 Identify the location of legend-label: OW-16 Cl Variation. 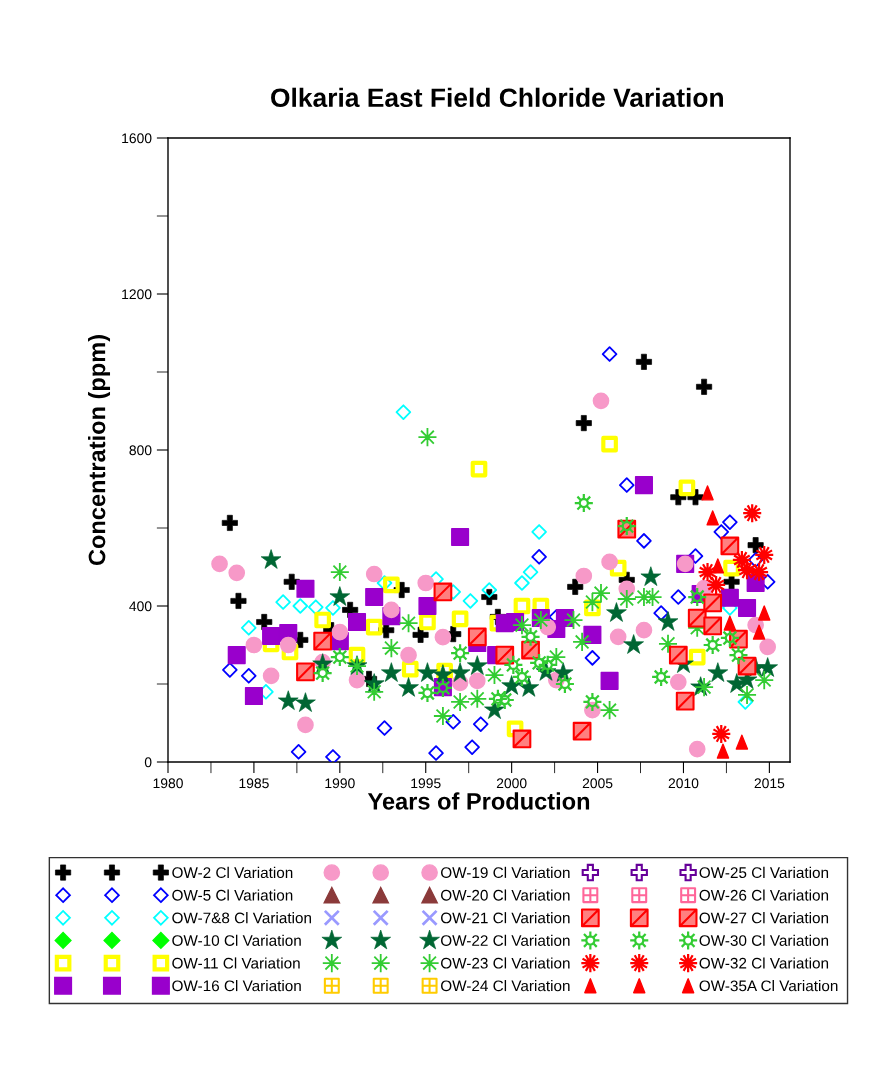
(236, 986).